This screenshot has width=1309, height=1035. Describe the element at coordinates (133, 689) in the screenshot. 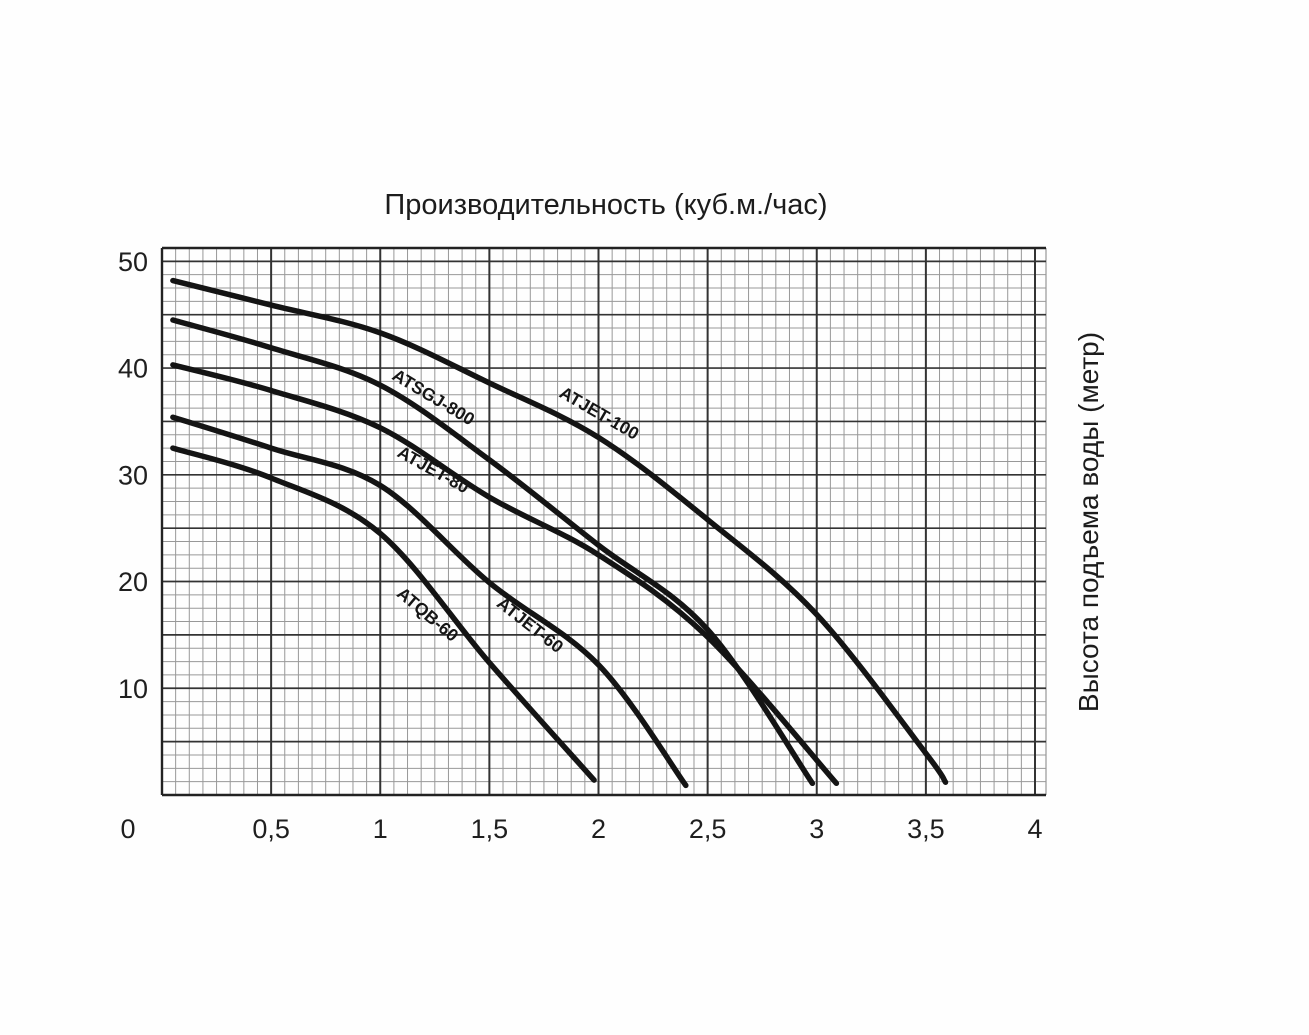

I see `y-tick-label: 10` at that location.